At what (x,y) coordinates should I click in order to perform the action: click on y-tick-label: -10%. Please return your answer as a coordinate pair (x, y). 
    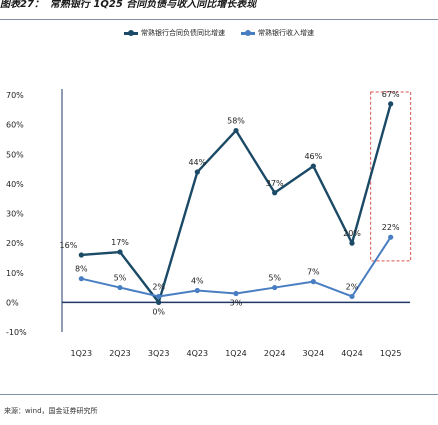
    Looking at the image, I should click on (16, 332).